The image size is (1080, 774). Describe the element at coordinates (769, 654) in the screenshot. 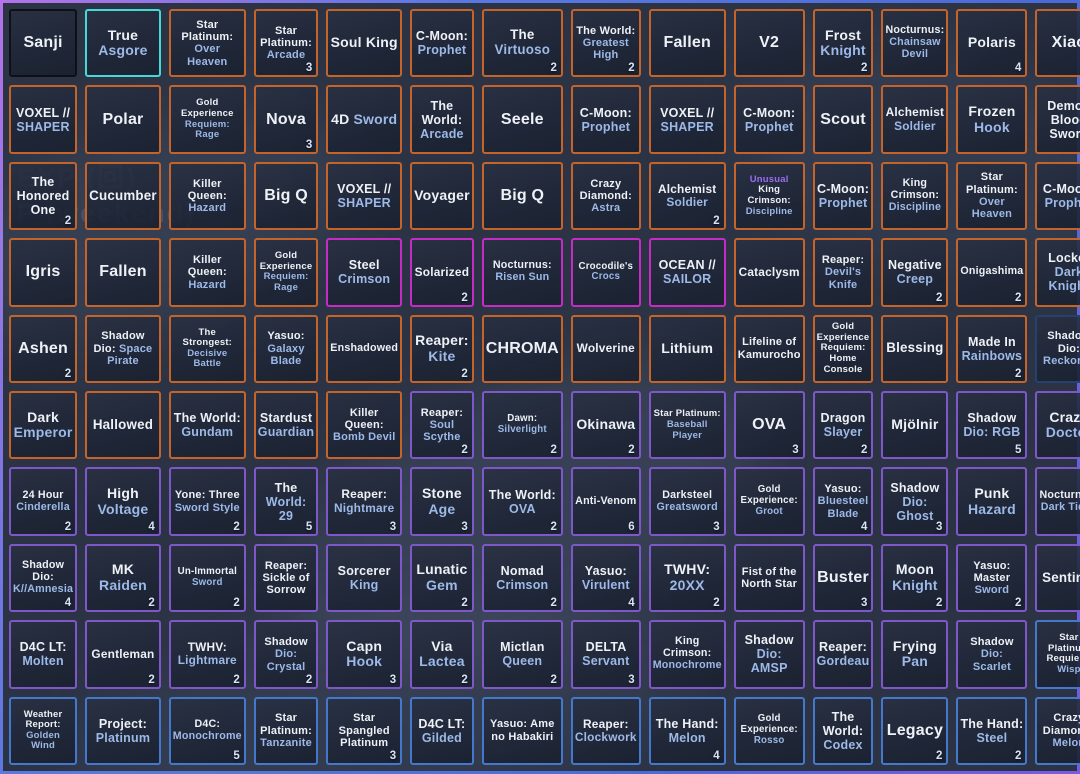

I see `inventory-tile: Shadow Dio: AMSP` at that location.